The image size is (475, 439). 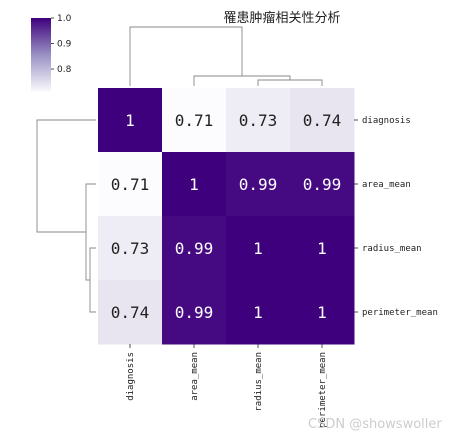 I want to click on column-dendrogram, so click(x=226, y=56).